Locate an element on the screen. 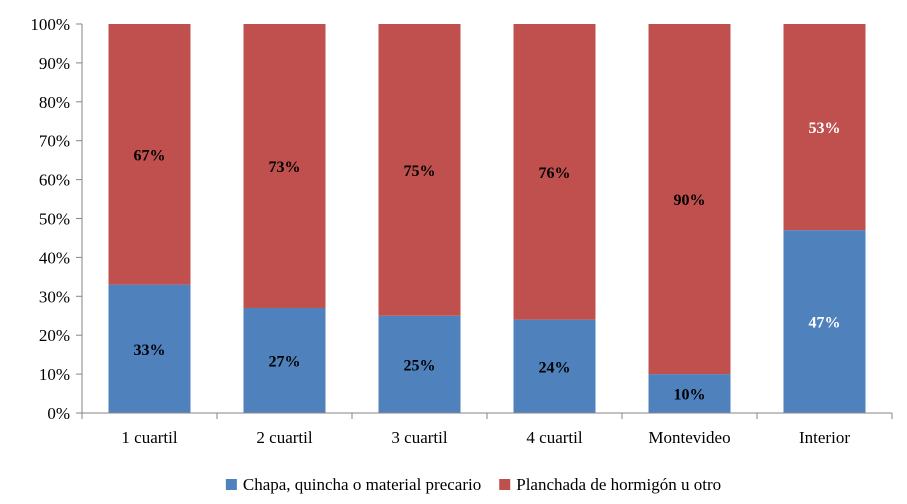  x-category-label: 2 cuartil is located at coordinates (284, 437).